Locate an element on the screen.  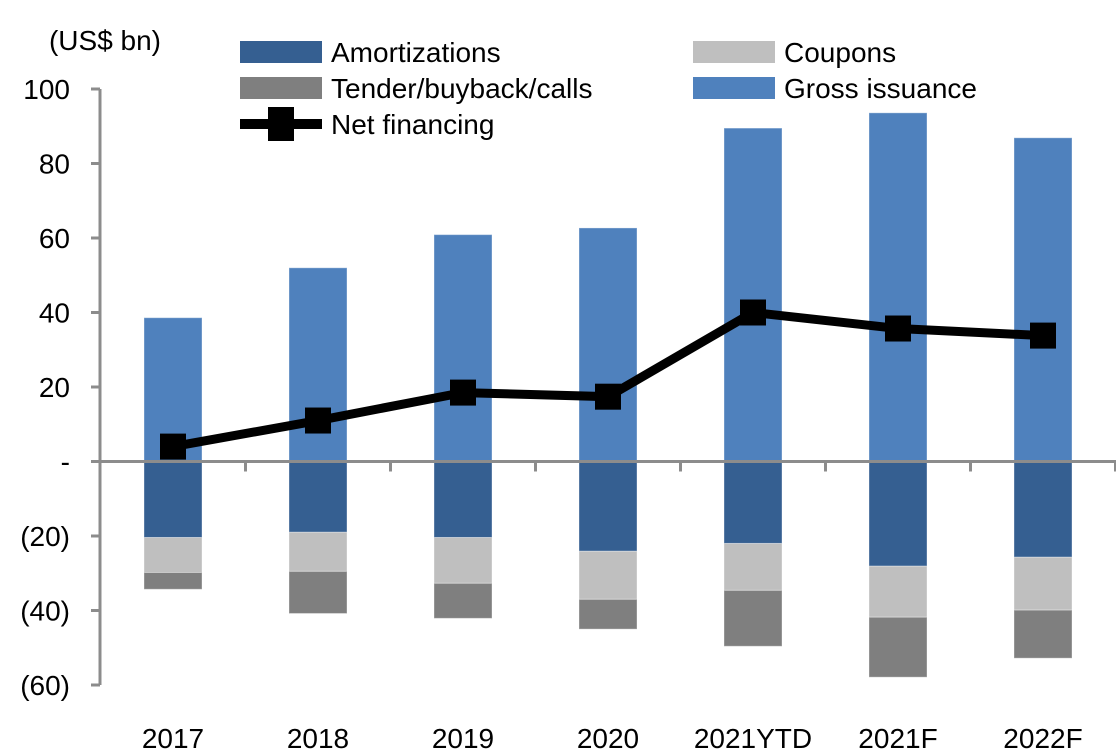
bar-tender-buyback-calls-2019 is located at coordinates (463, 600).